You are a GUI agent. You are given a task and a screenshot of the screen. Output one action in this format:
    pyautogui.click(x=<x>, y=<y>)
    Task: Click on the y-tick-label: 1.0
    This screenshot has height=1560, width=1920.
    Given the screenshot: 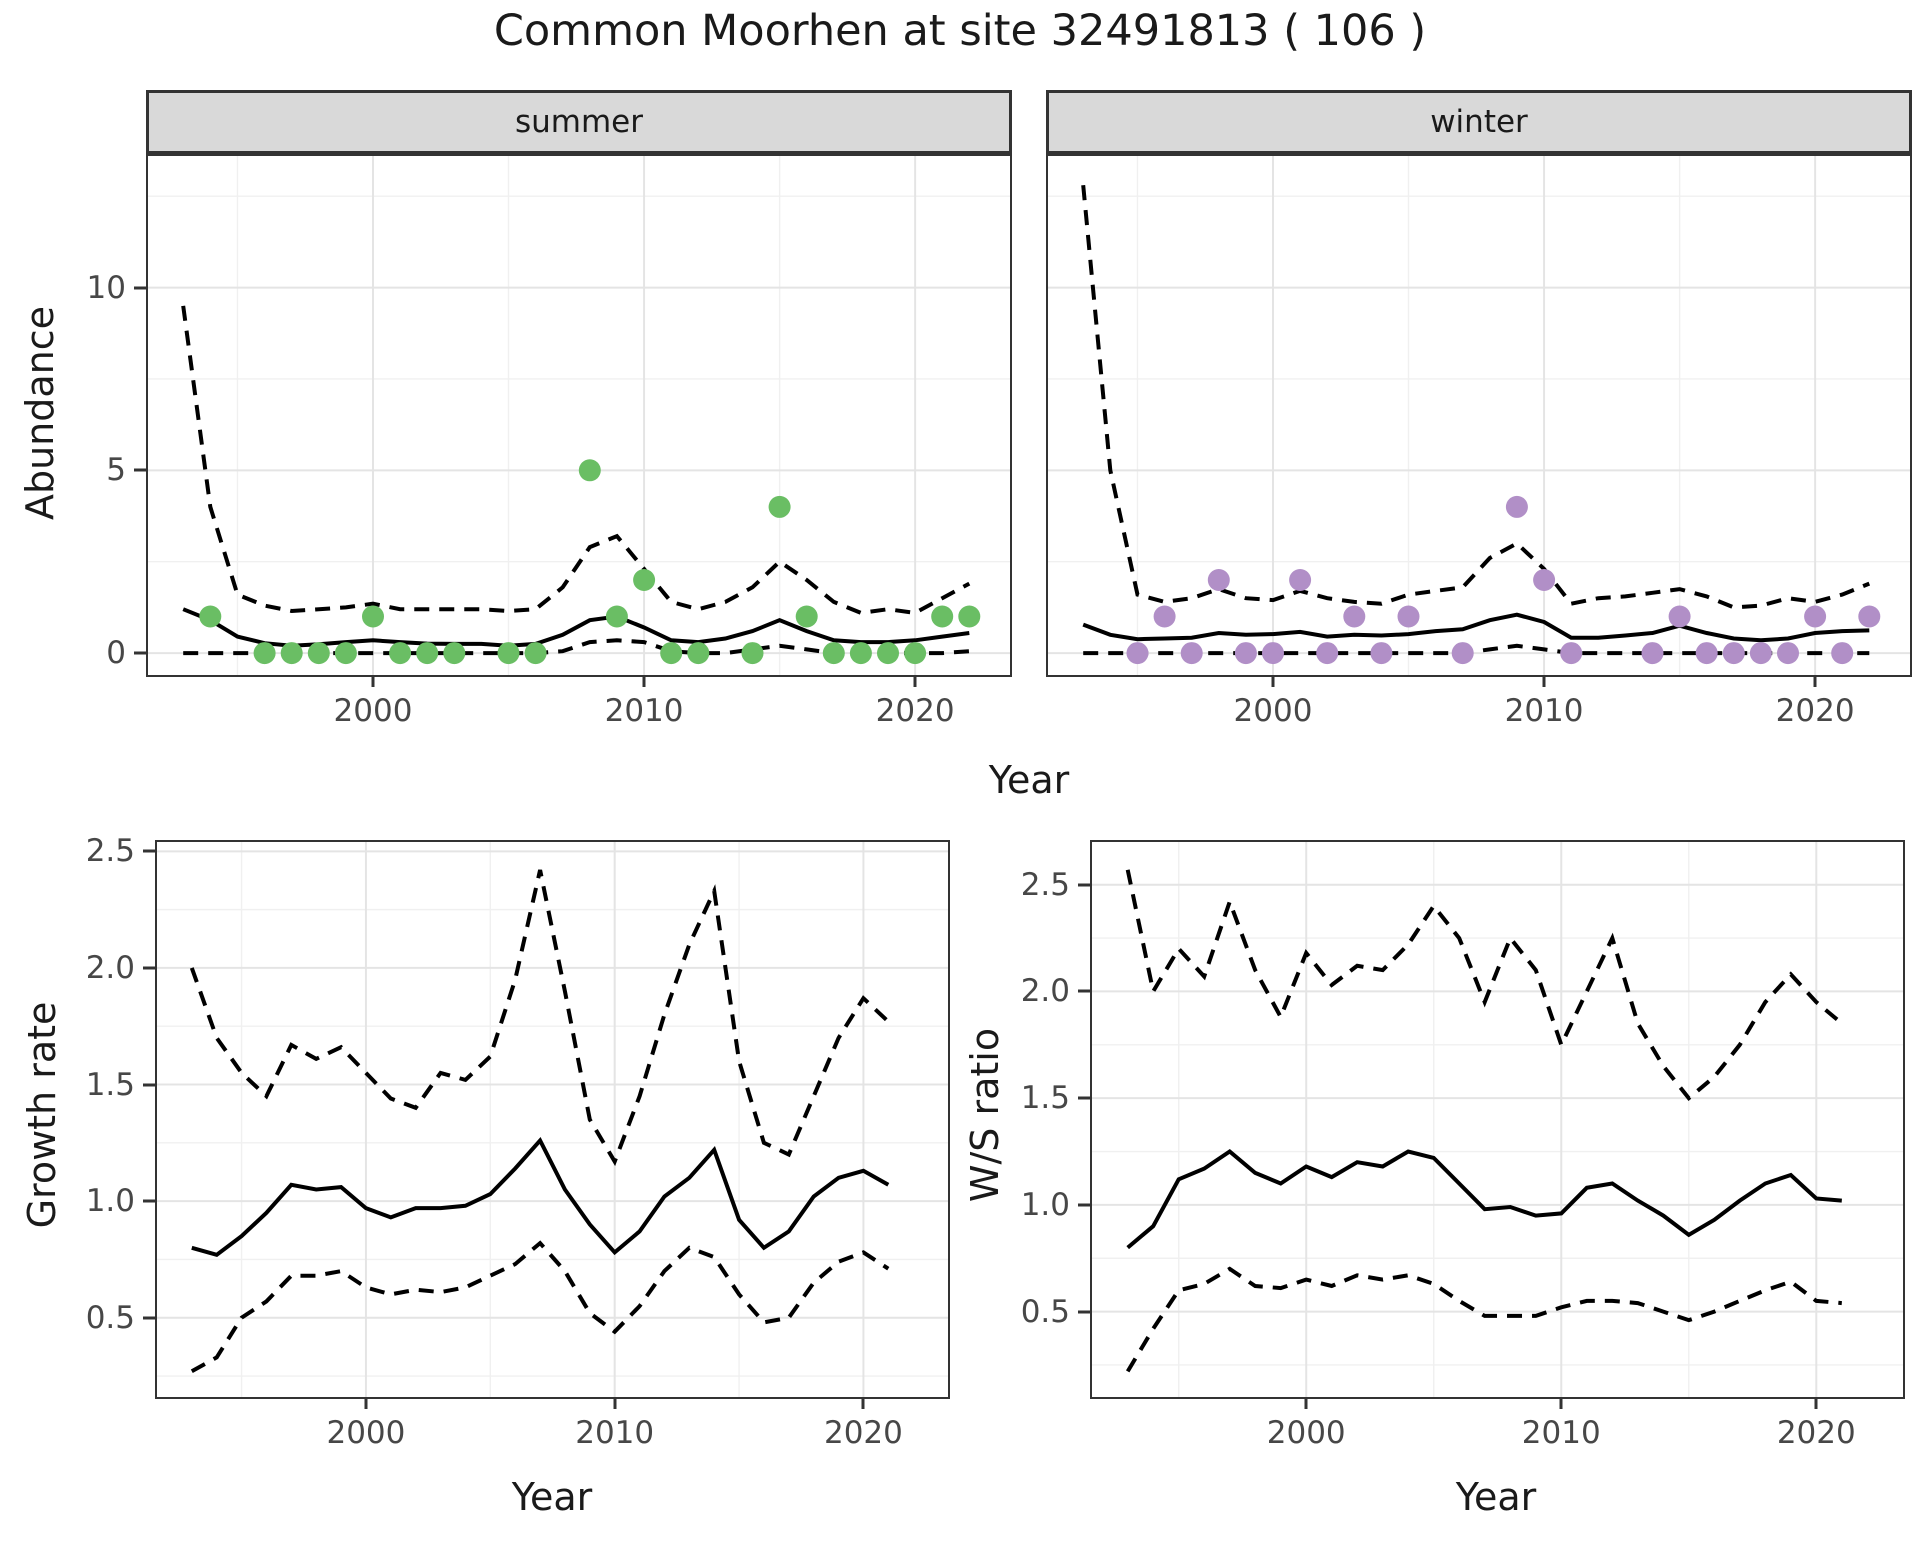 What is the action you would take?
    pyautogui.click(x=1045, y=1204)
    